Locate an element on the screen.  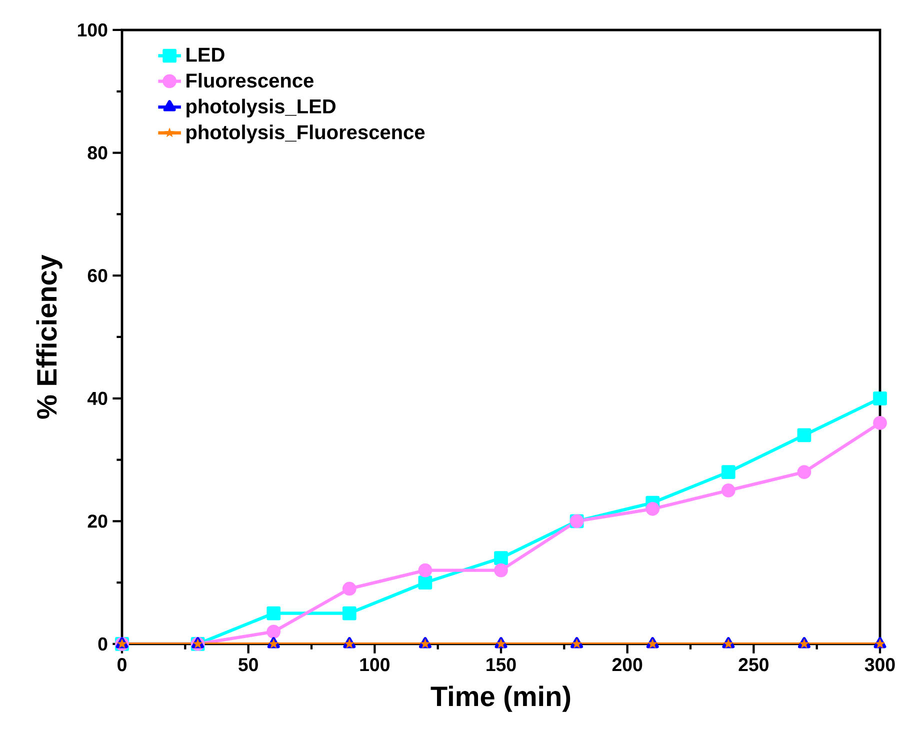
y-tick-label: 40 is located at coordinates (97, 398).